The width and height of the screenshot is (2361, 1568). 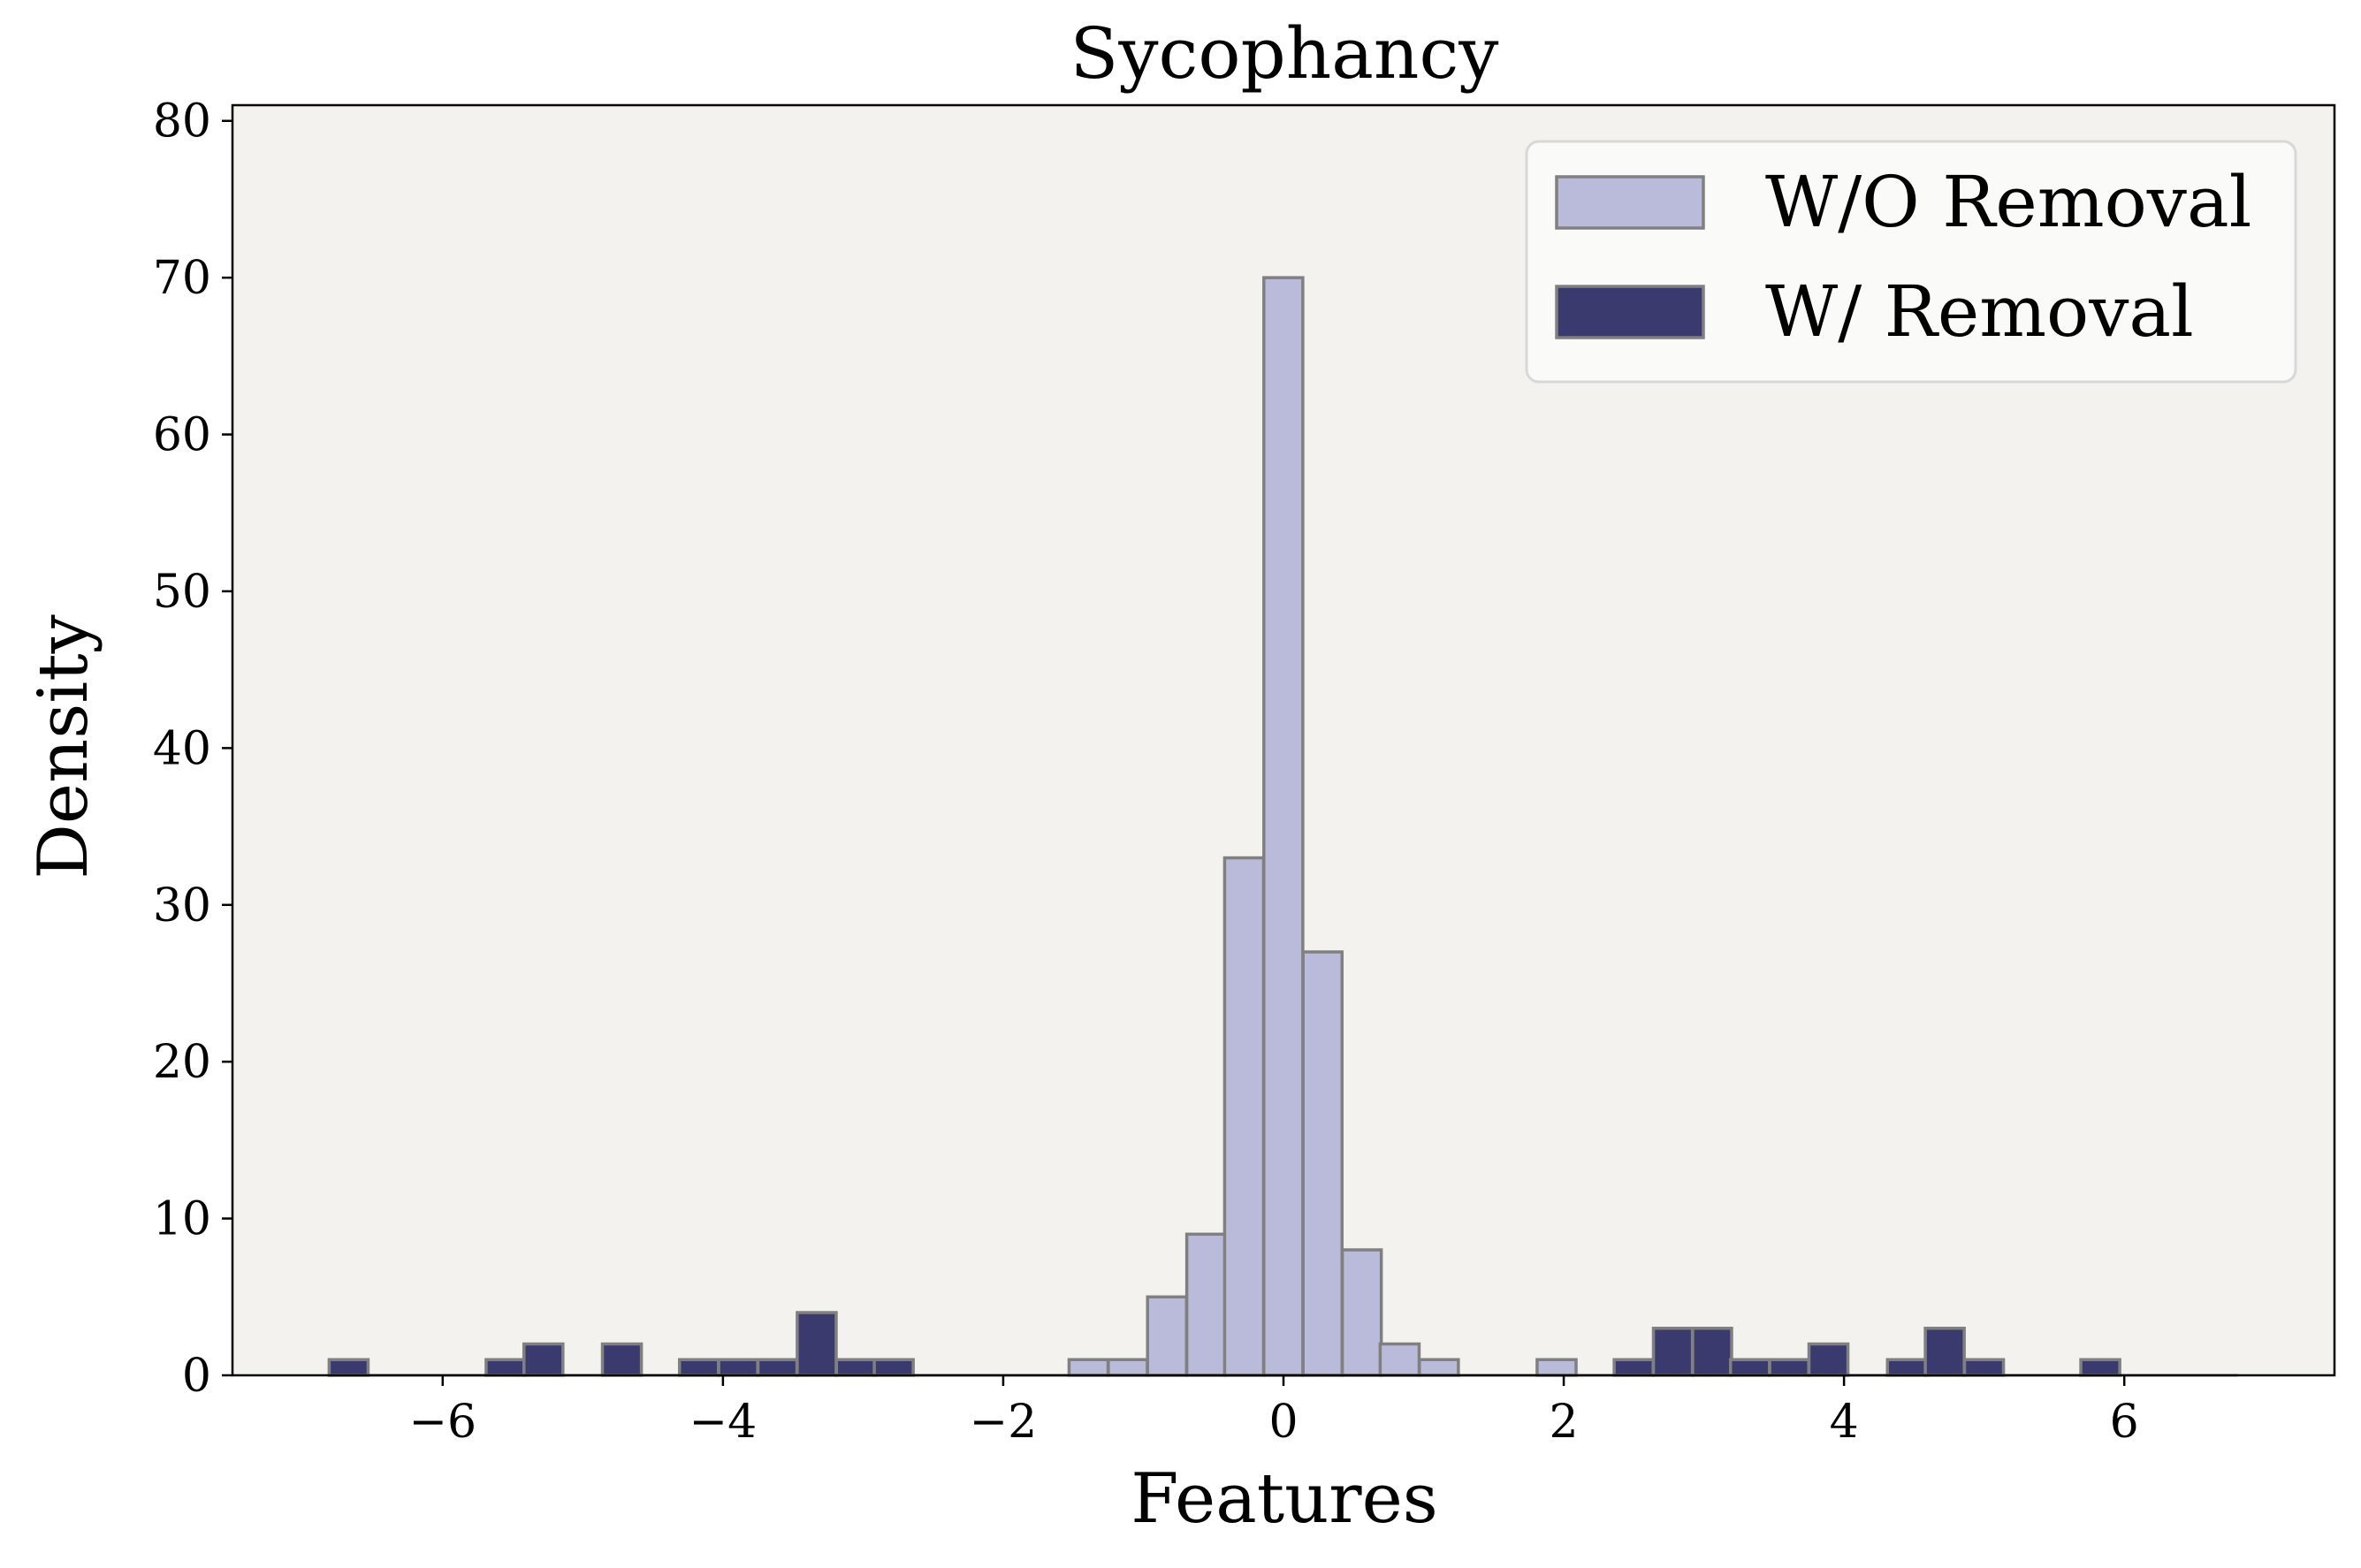 I want to click on y-tick-label: 40, so click(x=182, y=748).